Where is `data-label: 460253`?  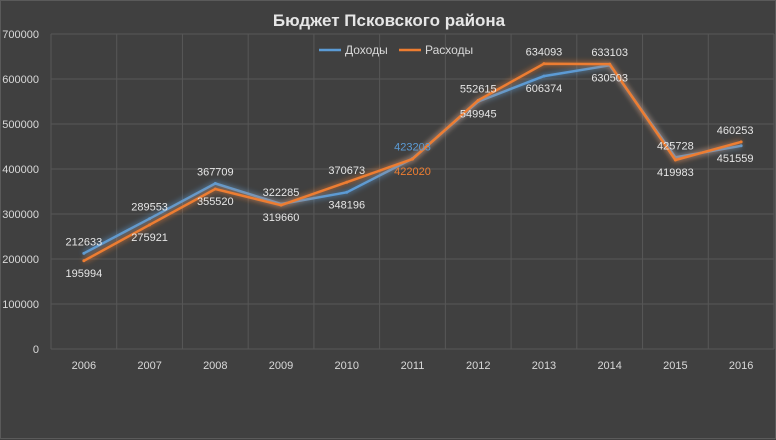 data-label: 460253 is located at coordinates (735, 131).